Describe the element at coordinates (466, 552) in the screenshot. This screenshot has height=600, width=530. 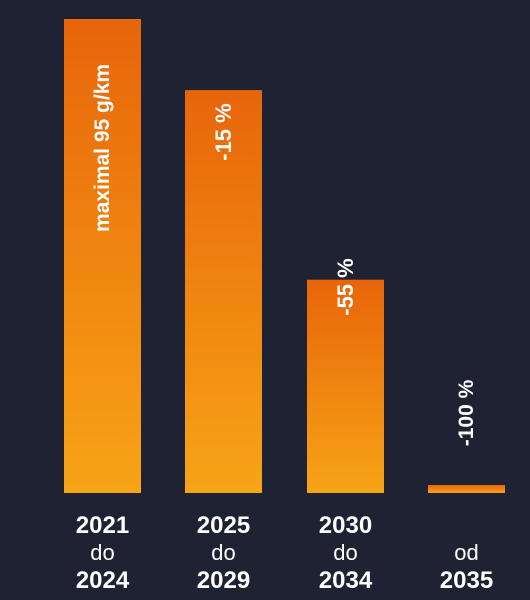
I see `category-4-connector: od` at that location.